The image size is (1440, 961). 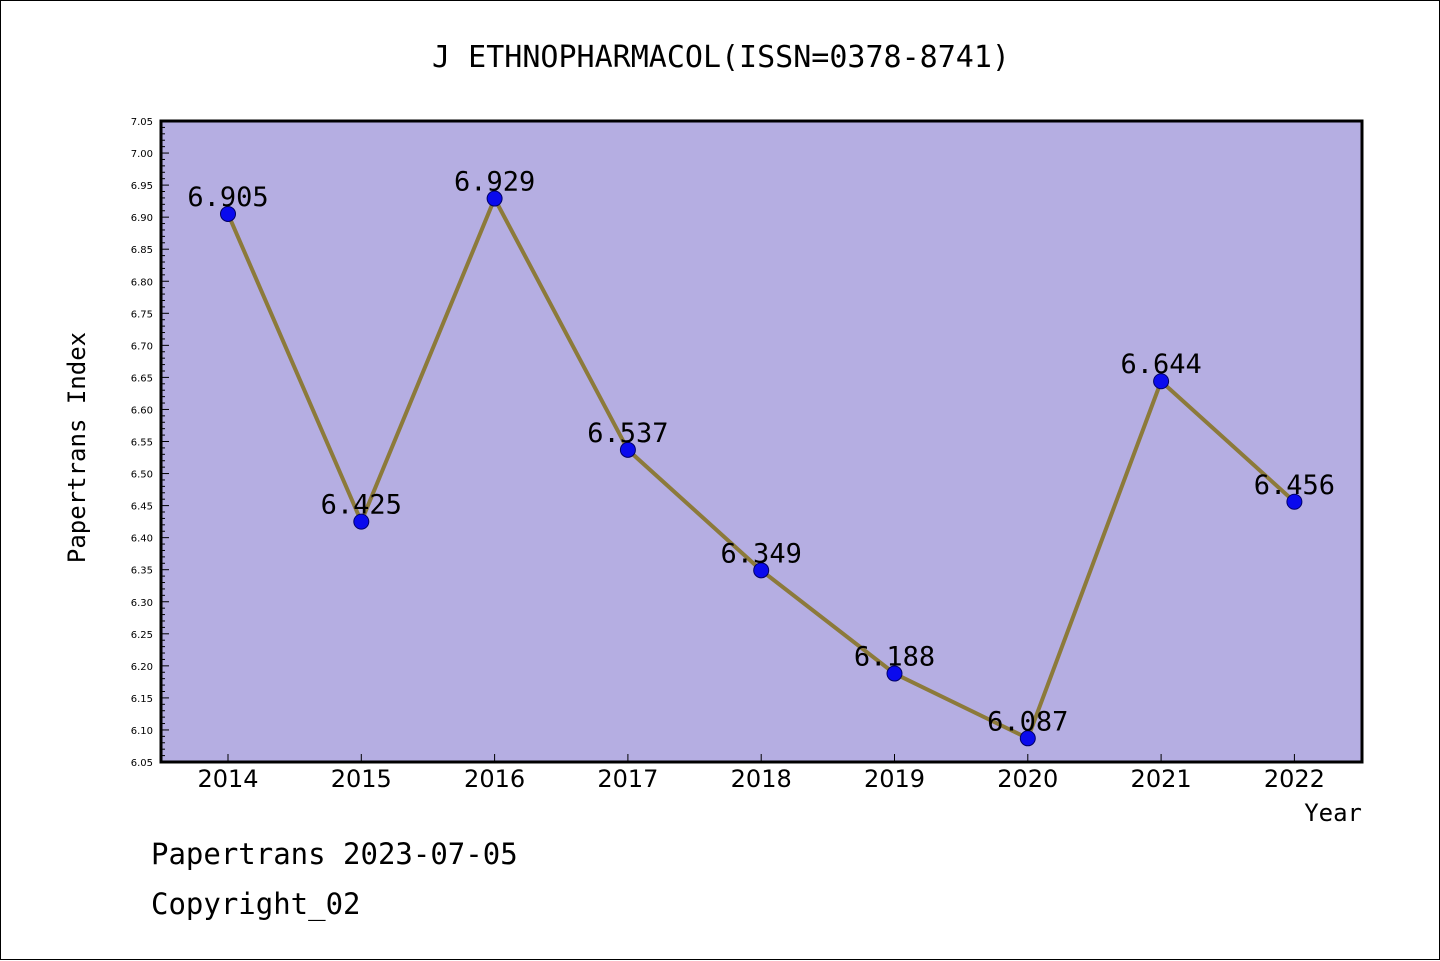 I want to click on y-tick-label: 6.70, so click(x=142, y=346).